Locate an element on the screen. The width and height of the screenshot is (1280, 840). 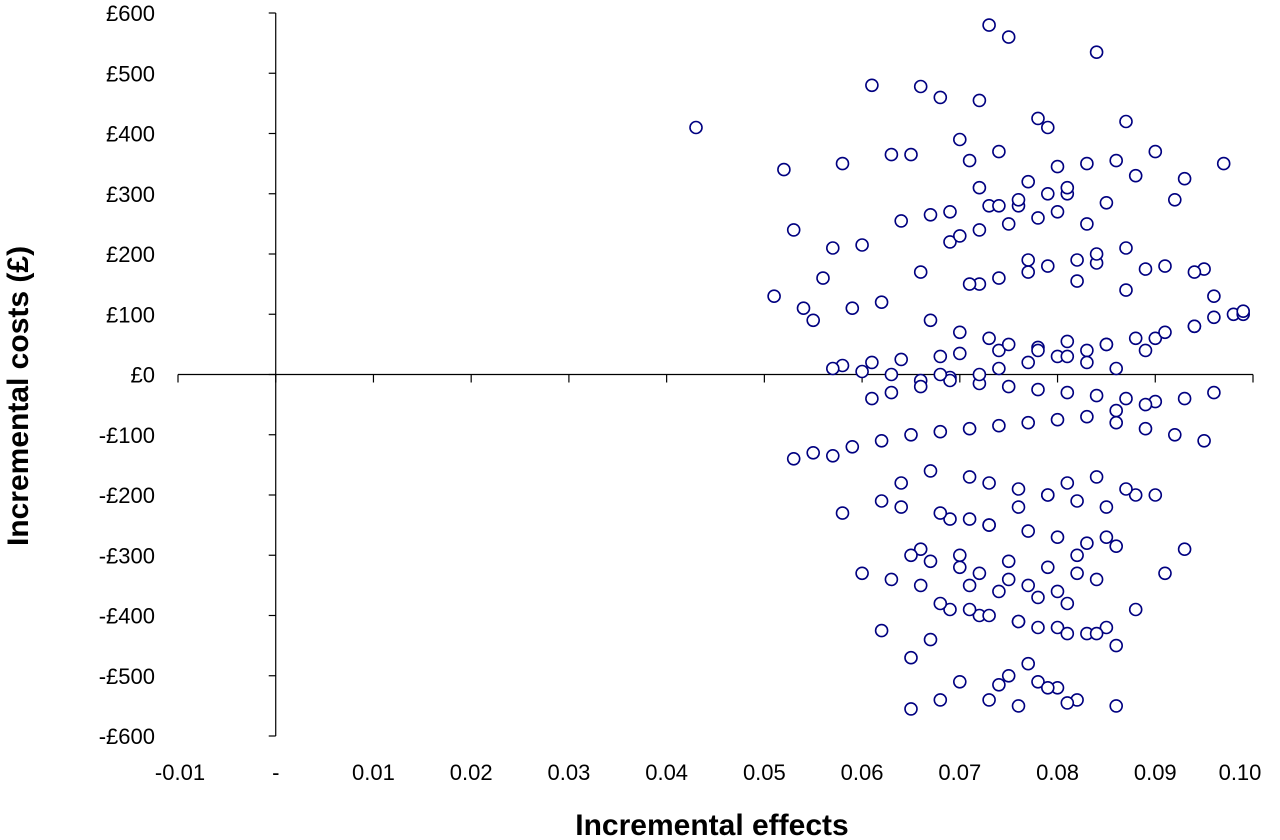
y-tick-label: £200 is located at coordinates (130, 254).